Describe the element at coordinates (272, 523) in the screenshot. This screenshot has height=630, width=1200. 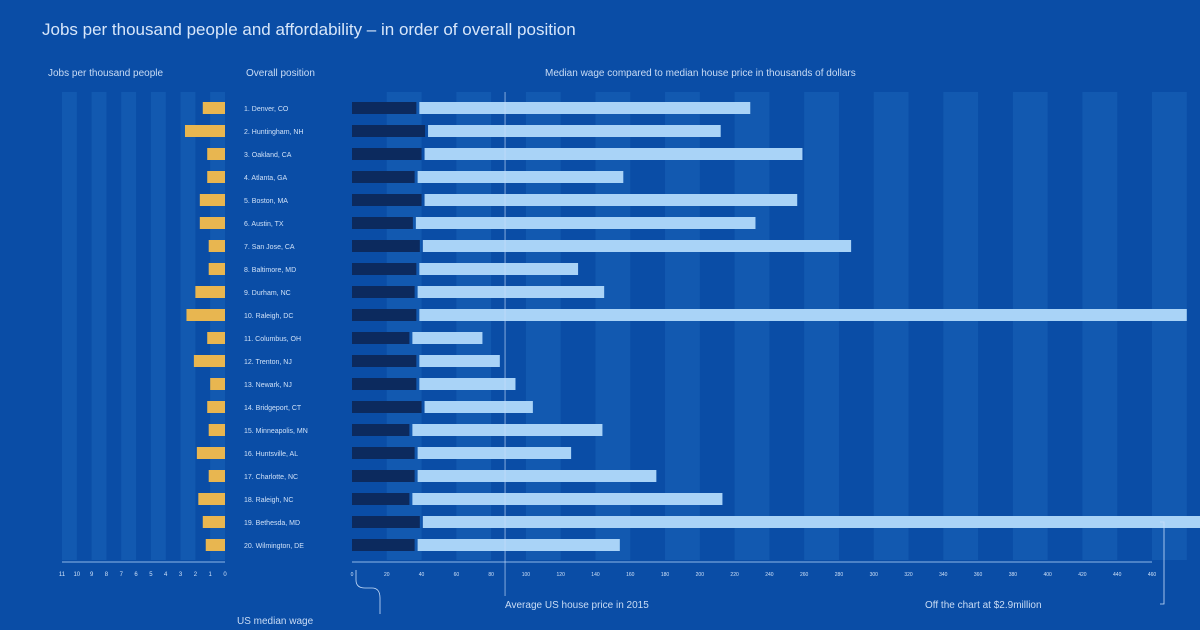
I see `city-label: 19. Bethesda, MD` at that location.